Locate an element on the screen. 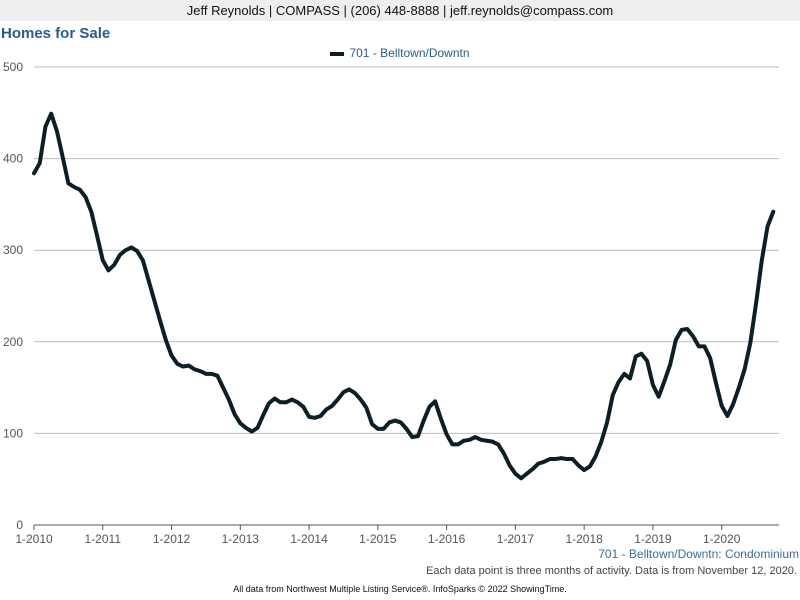 This screenshot has height=600, width=800. x-tick-label: 1-2017 is located at coordinates (516, 539).